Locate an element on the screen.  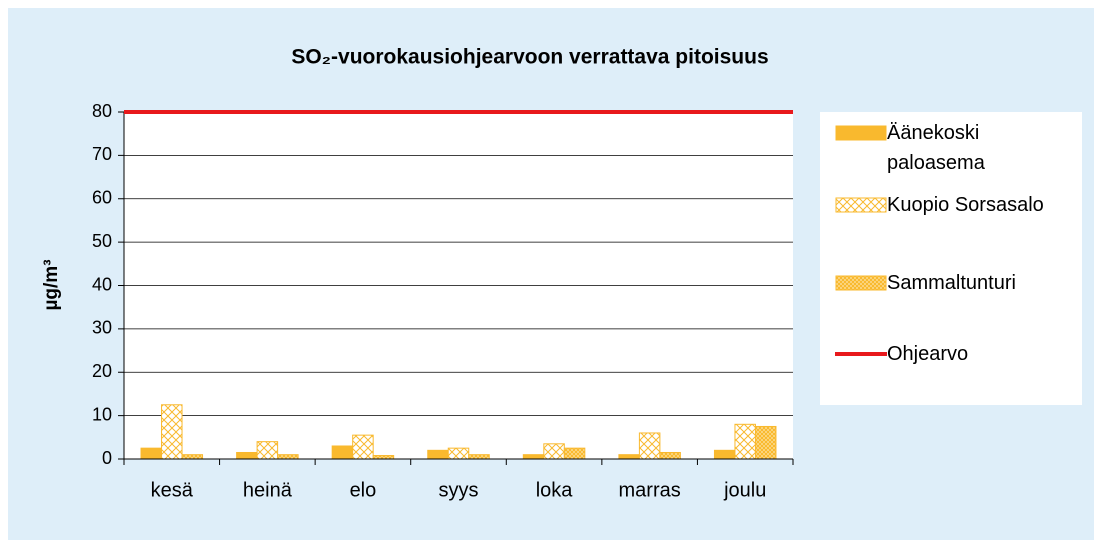
x-tick-label: heinä is located at coordinates (268, 490).